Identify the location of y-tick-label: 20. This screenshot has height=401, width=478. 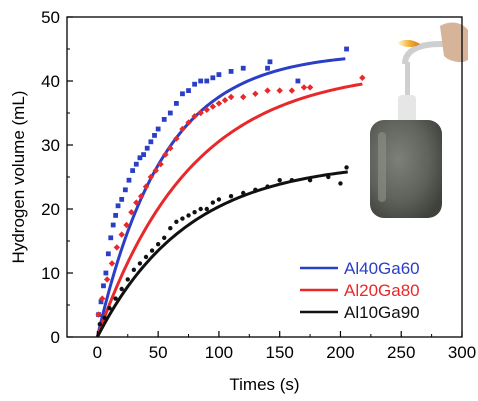
(50, 209).